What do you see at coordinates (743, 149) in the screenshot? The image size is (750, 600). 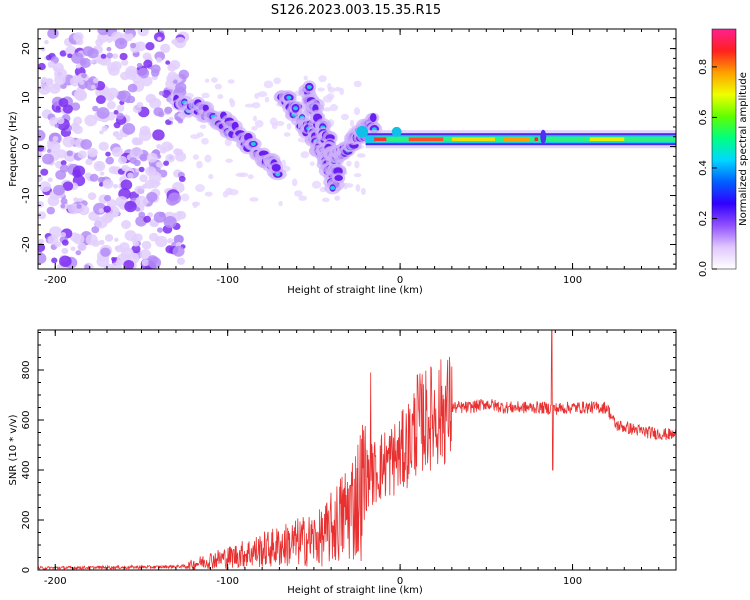 I see `colorbar-label: Normalized spectral amplitude` at bounding box center [743, 149].